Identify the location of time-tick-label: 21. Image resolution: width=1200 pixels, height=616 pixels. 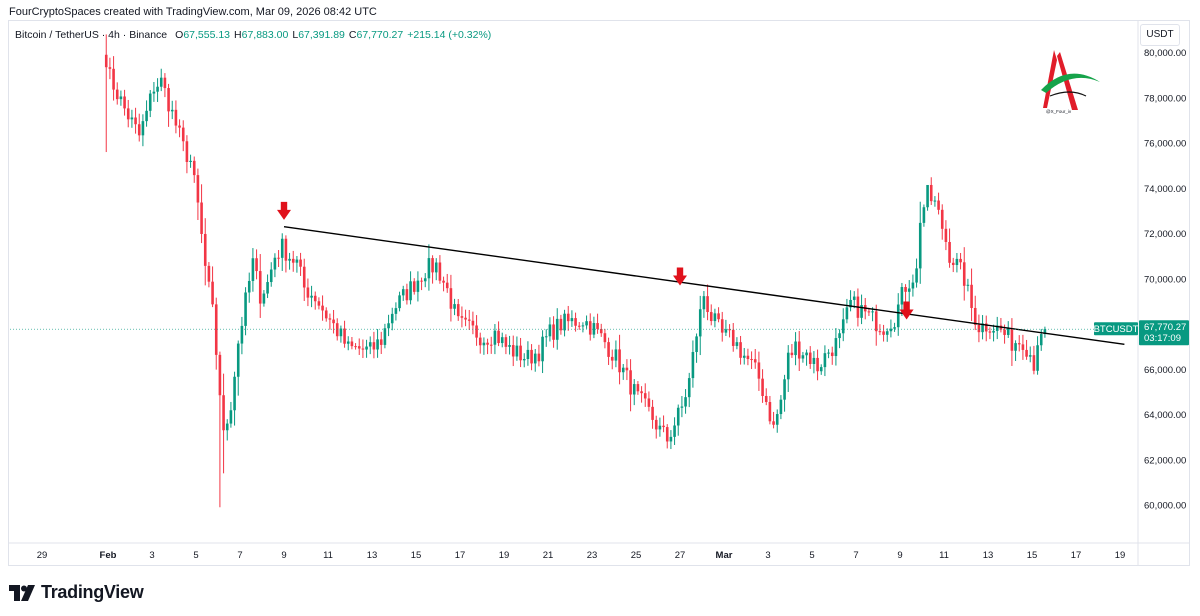
(548, 555).